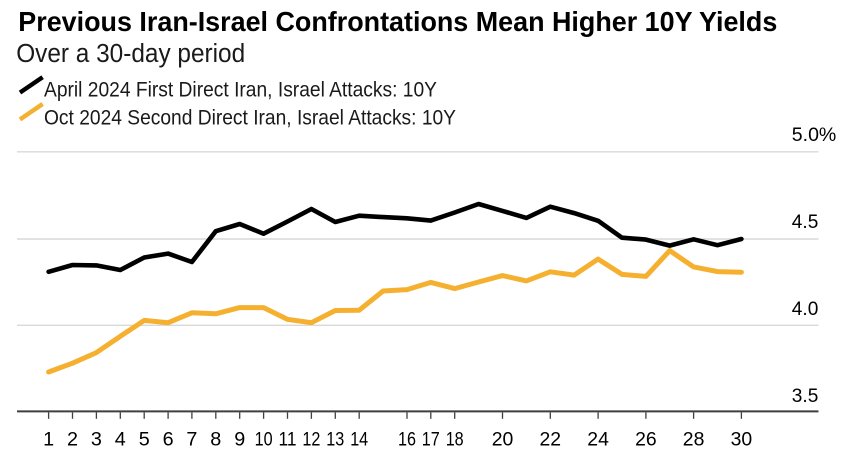 The height and width of the screenshot is (458, 860). I want to click on svg-text: 3, so click(96, 439).